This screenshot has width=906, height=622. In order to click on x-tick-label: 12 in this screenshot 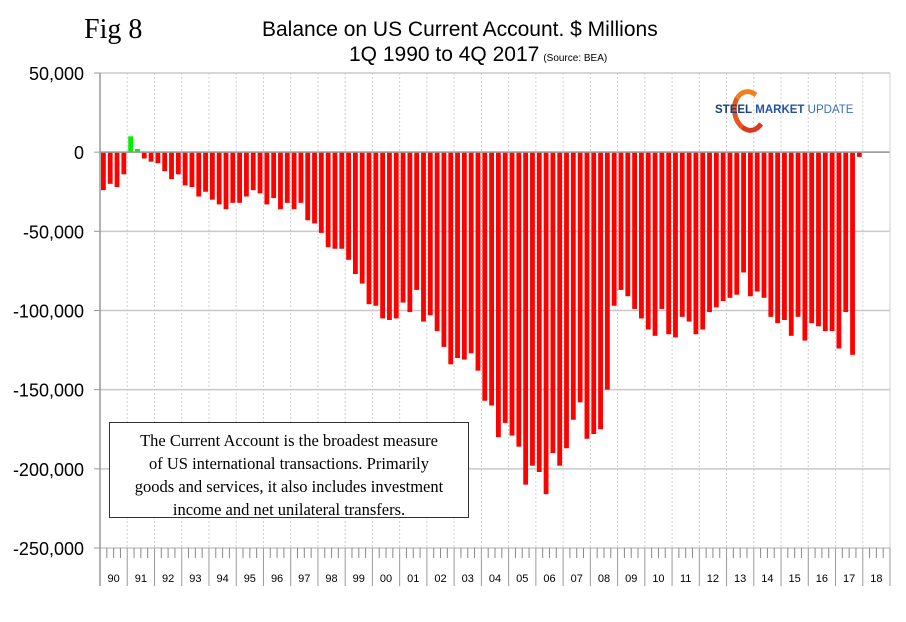, I will do `click(713, 579)`.